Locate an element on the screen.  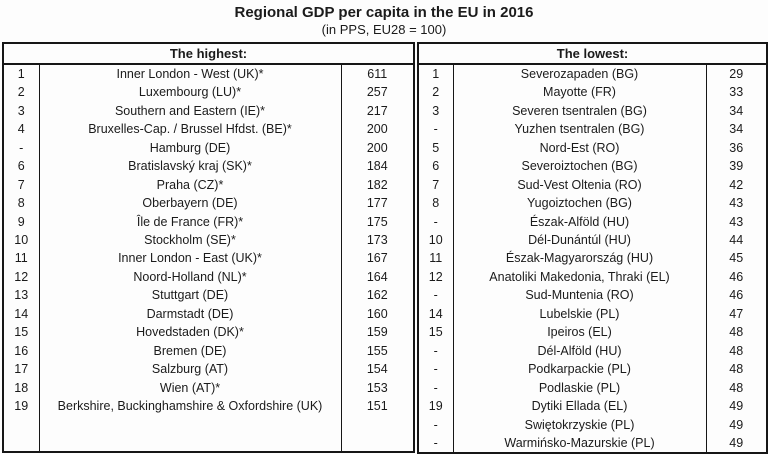
region-cell: Inner London - West (UK)* is located at coordinates (190, 74).